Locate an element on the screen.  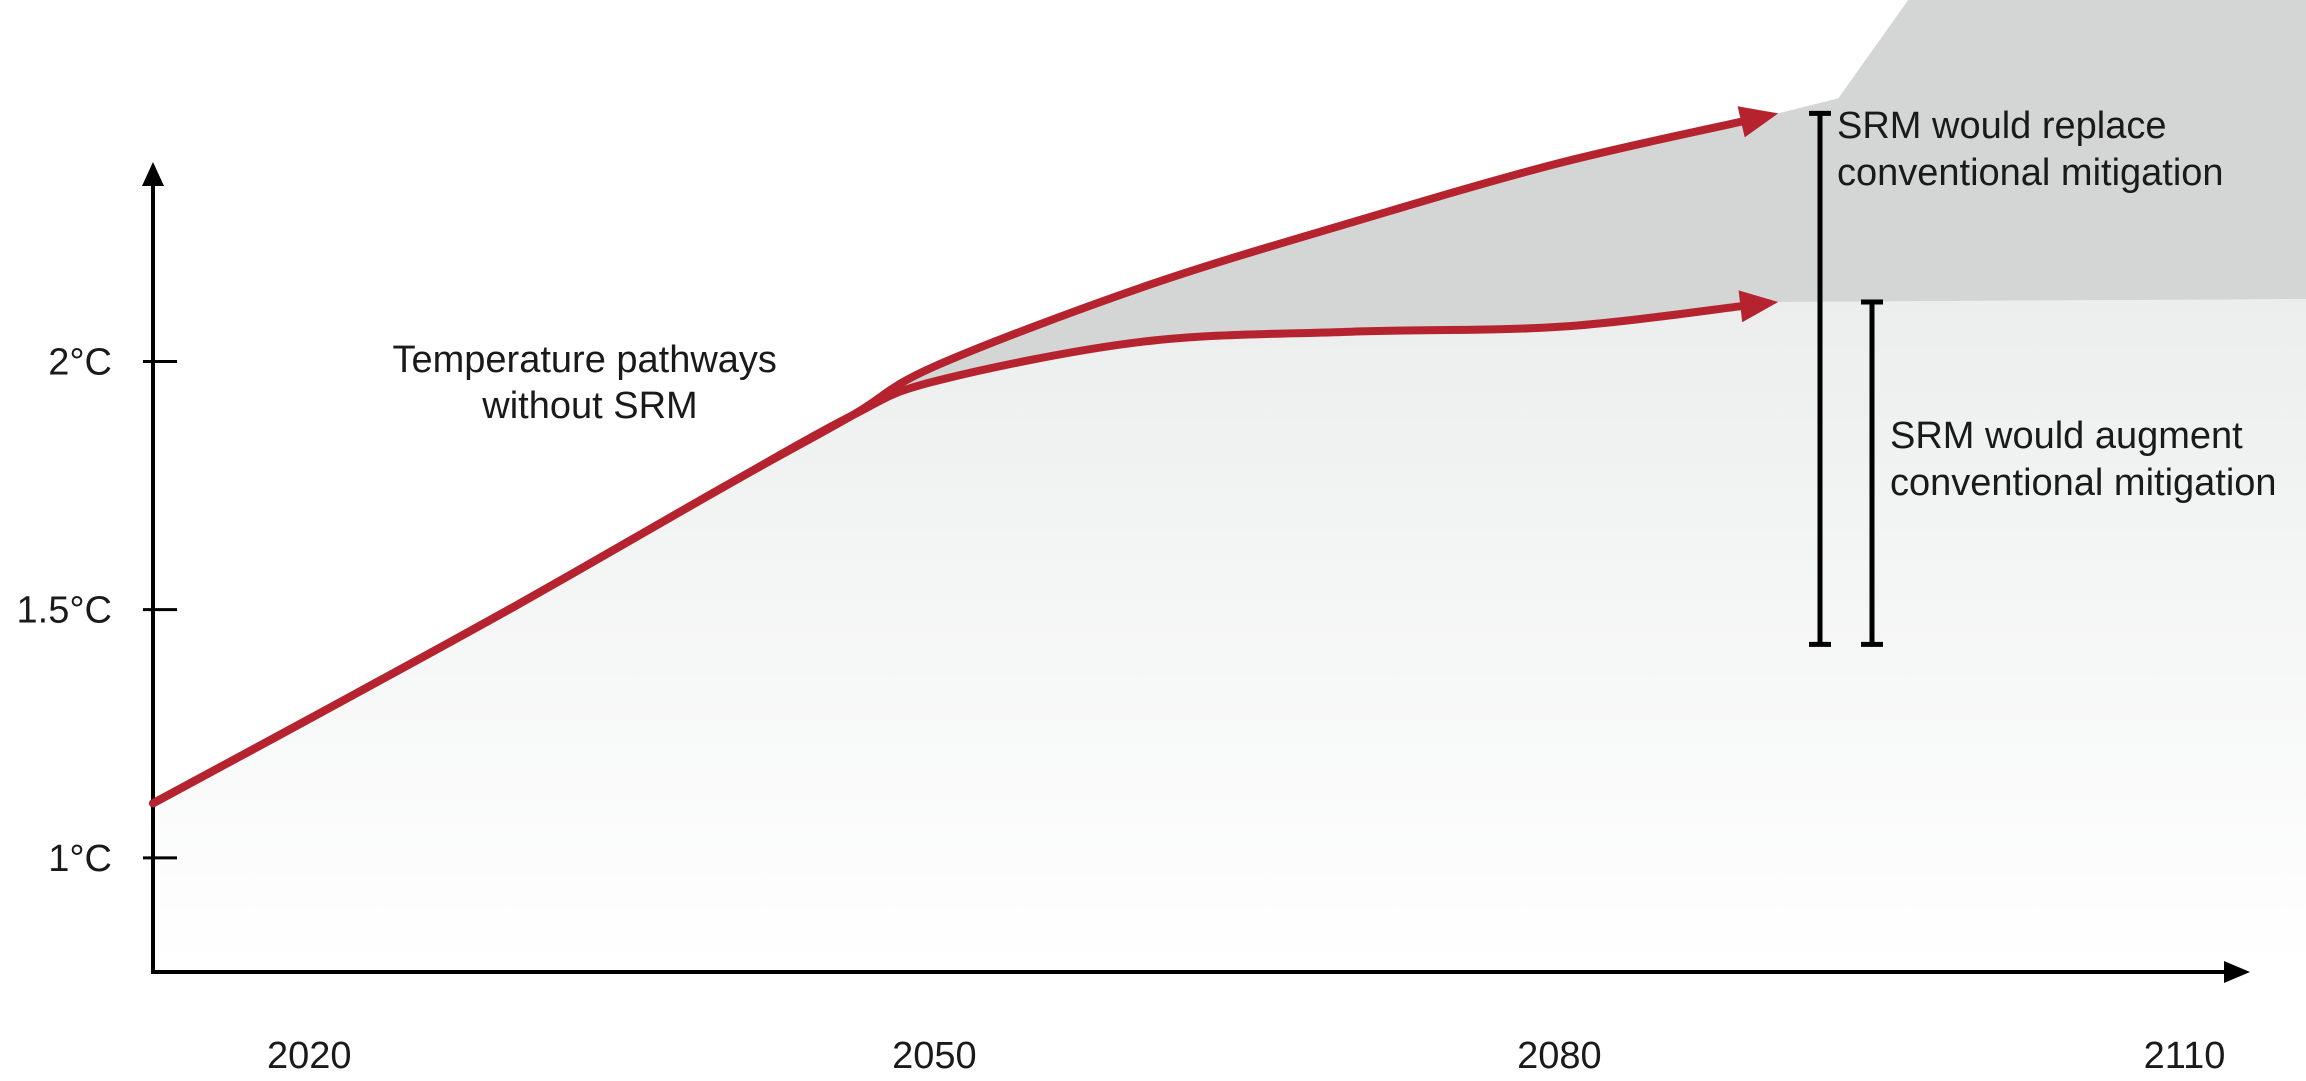
y-tick-label: 2°C is located at coordinates (80, 363).